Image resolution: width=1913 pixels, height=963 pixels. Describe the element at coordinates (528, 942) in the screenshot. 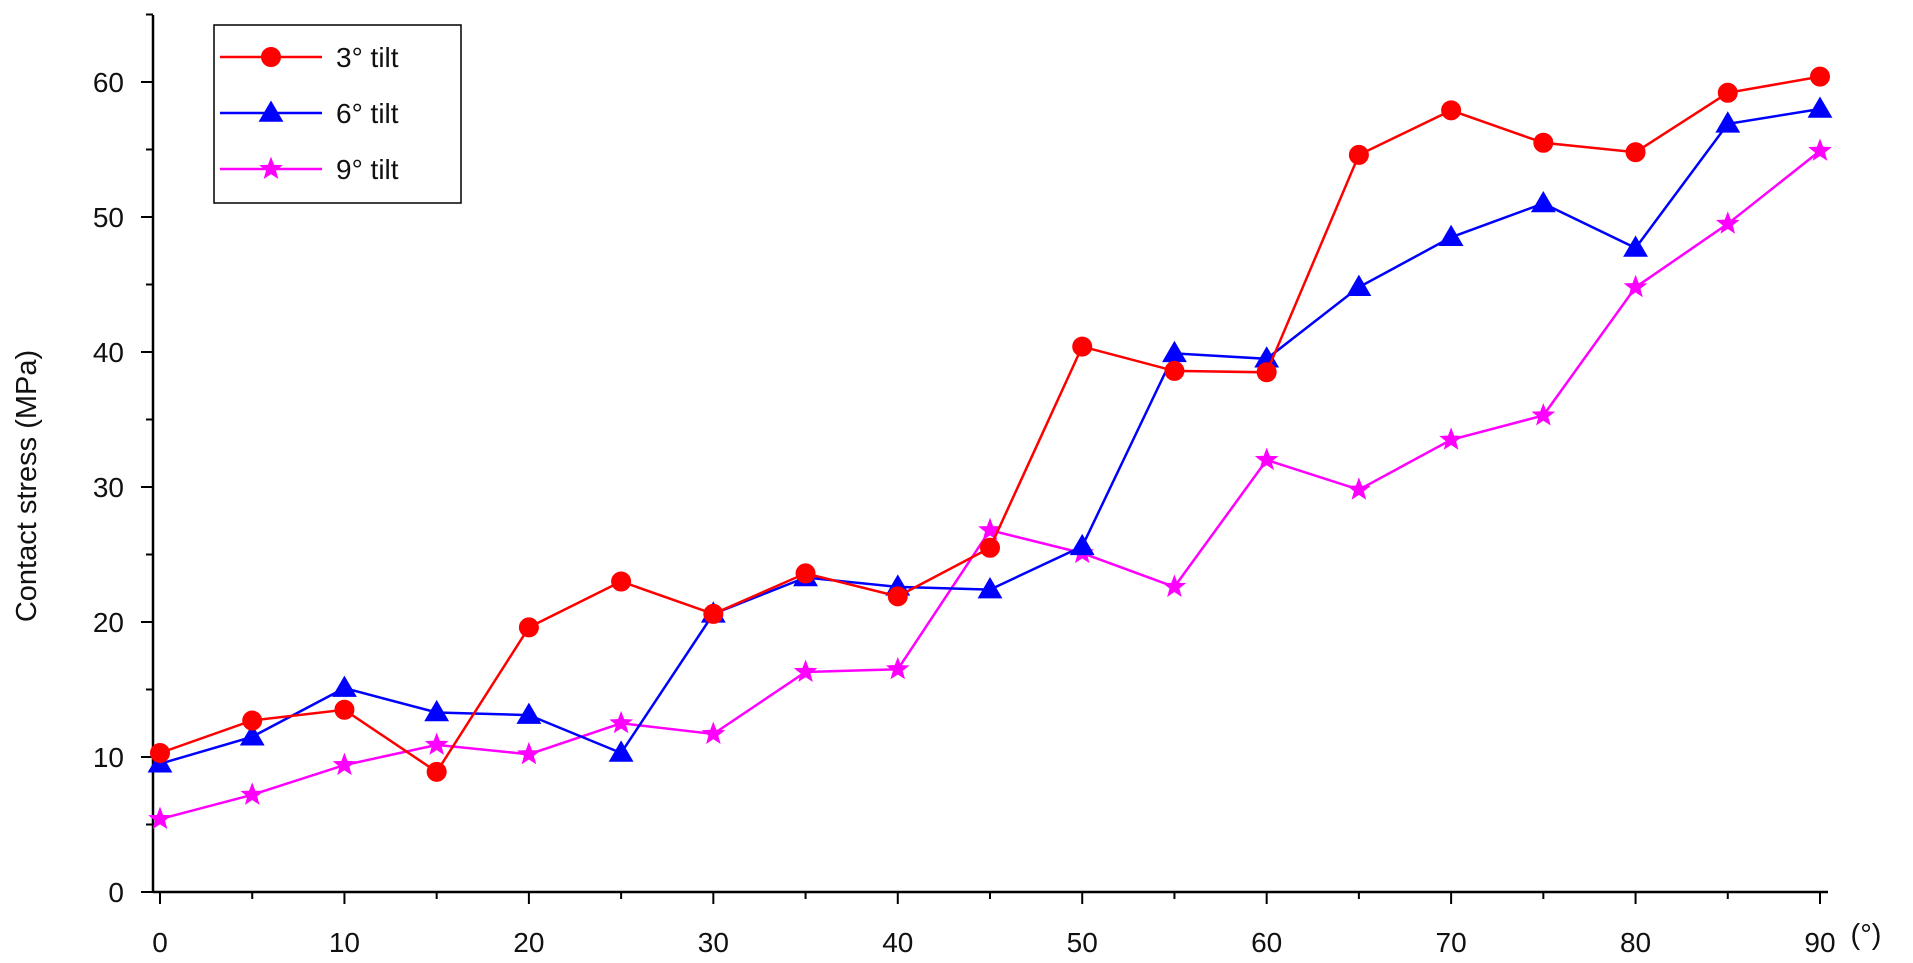

I see `x-tick-label: 20` at that location.